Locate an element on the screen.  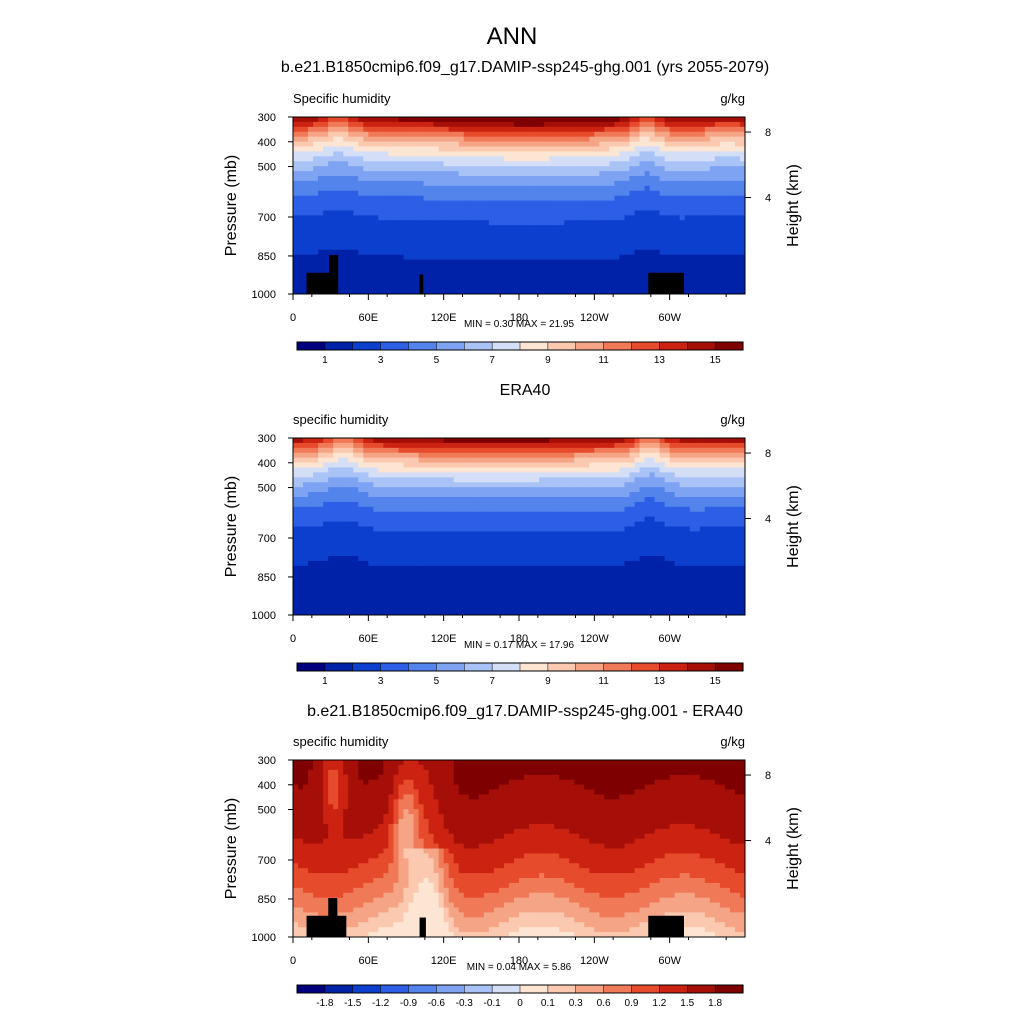
land-mask is located at coordinates (421, 284).